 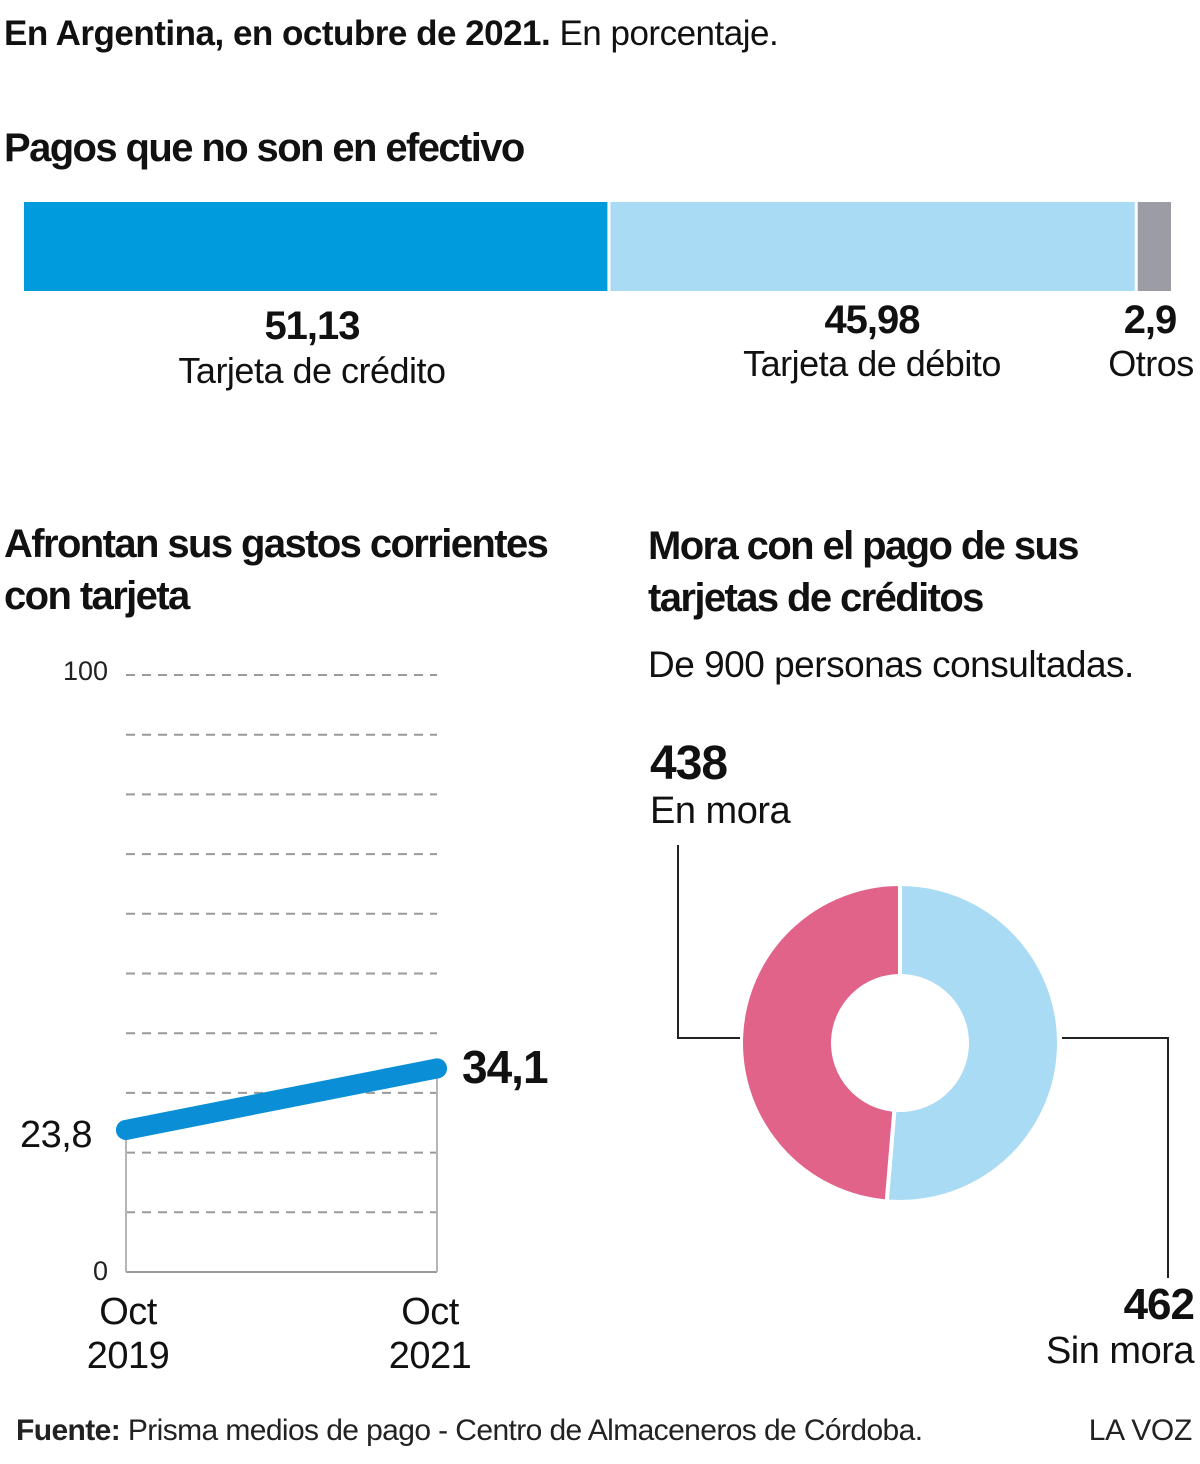 What do you see at coordinates (1115, 1157) in the screenshot?
I see `sin-mora-leader-line` at bounding box center [1115, 1157].